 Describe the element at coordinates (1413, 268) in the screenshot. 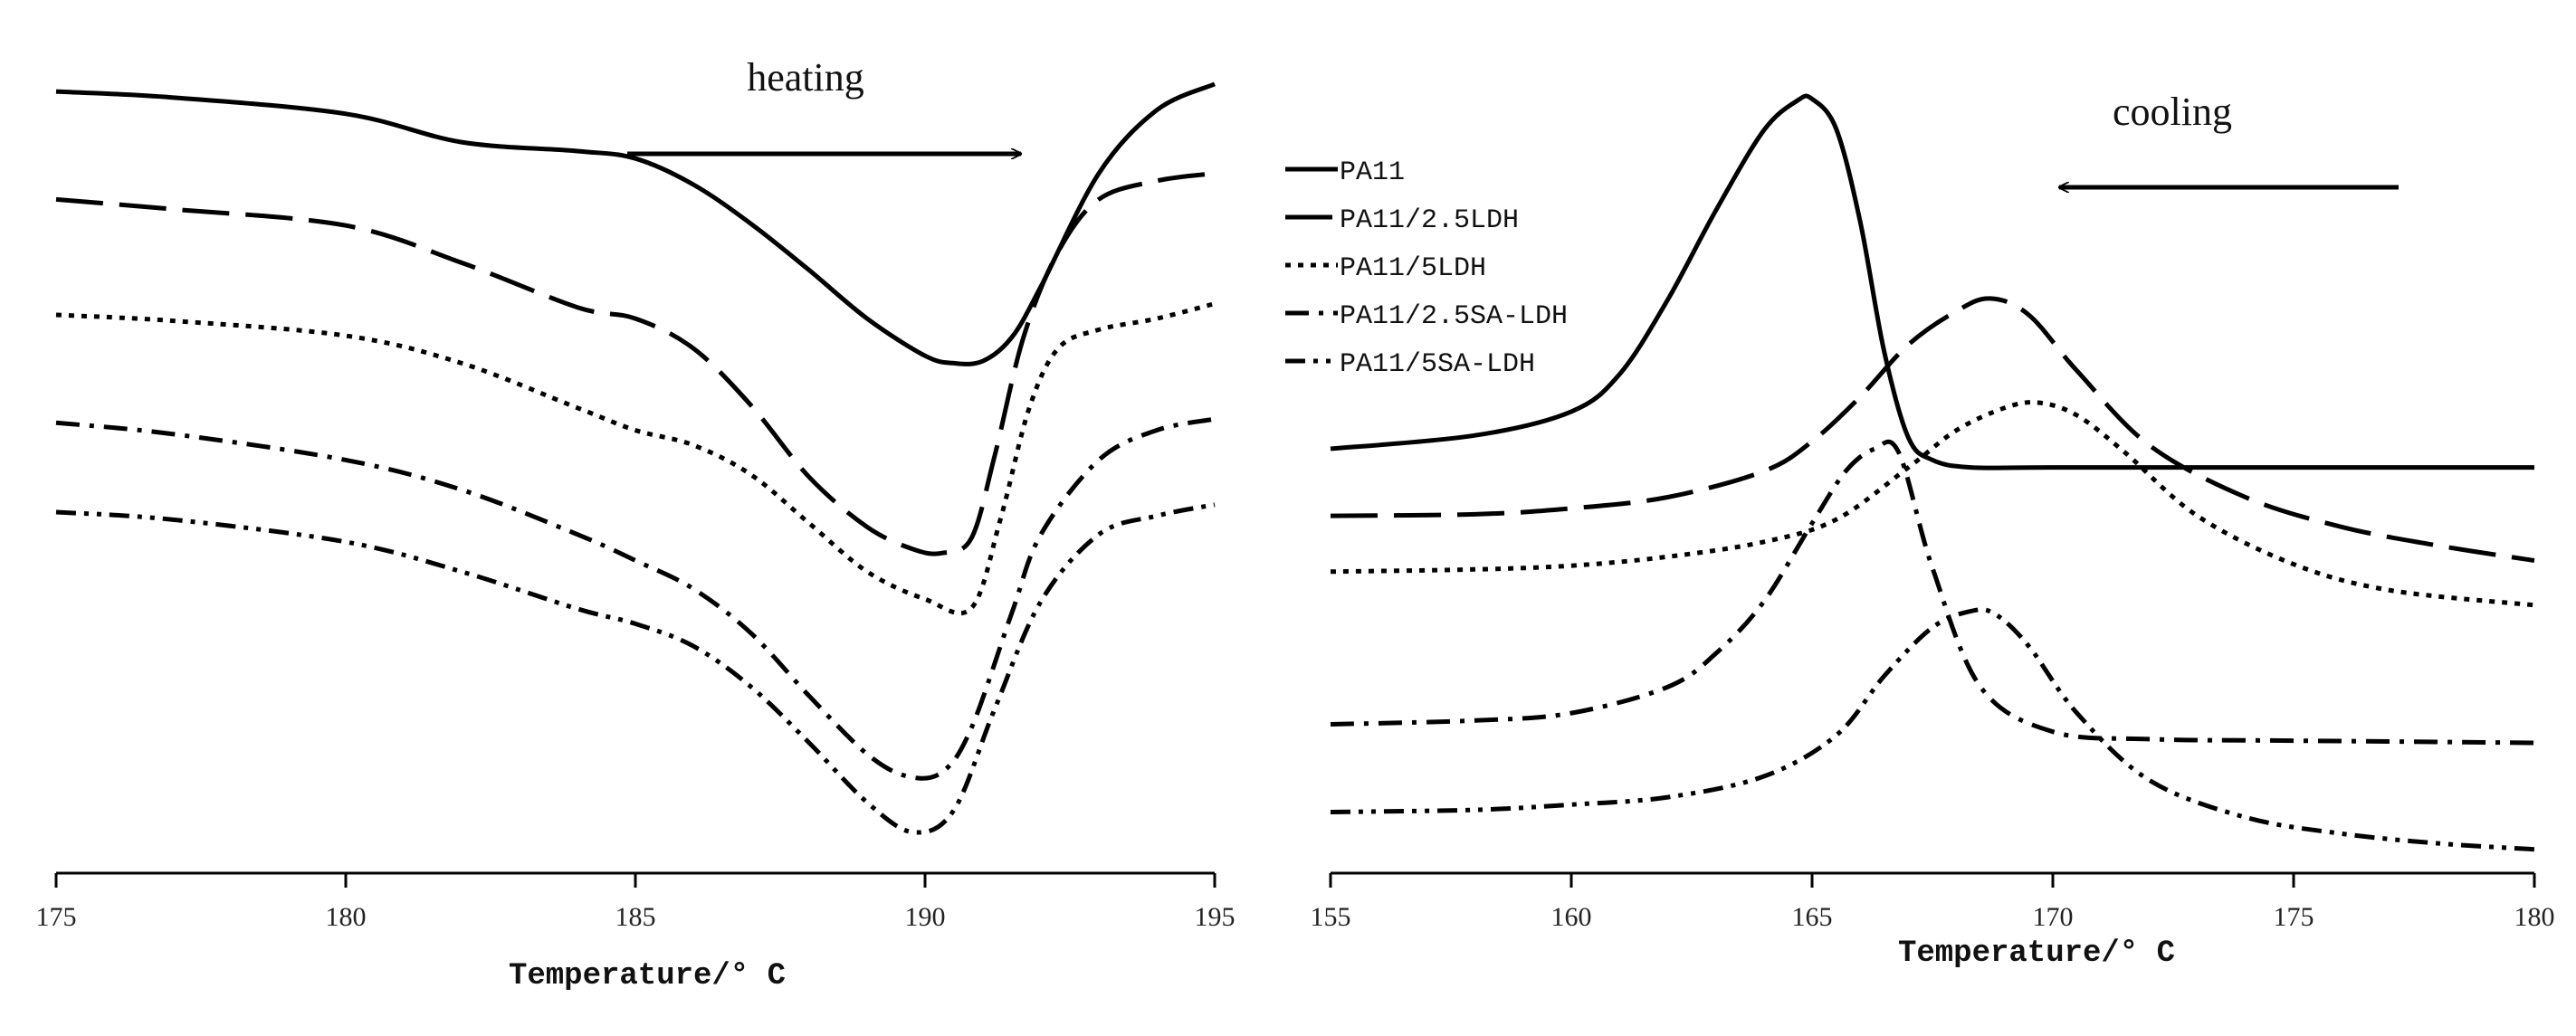

I see `legend-label: PA11/5LDH` at that location.